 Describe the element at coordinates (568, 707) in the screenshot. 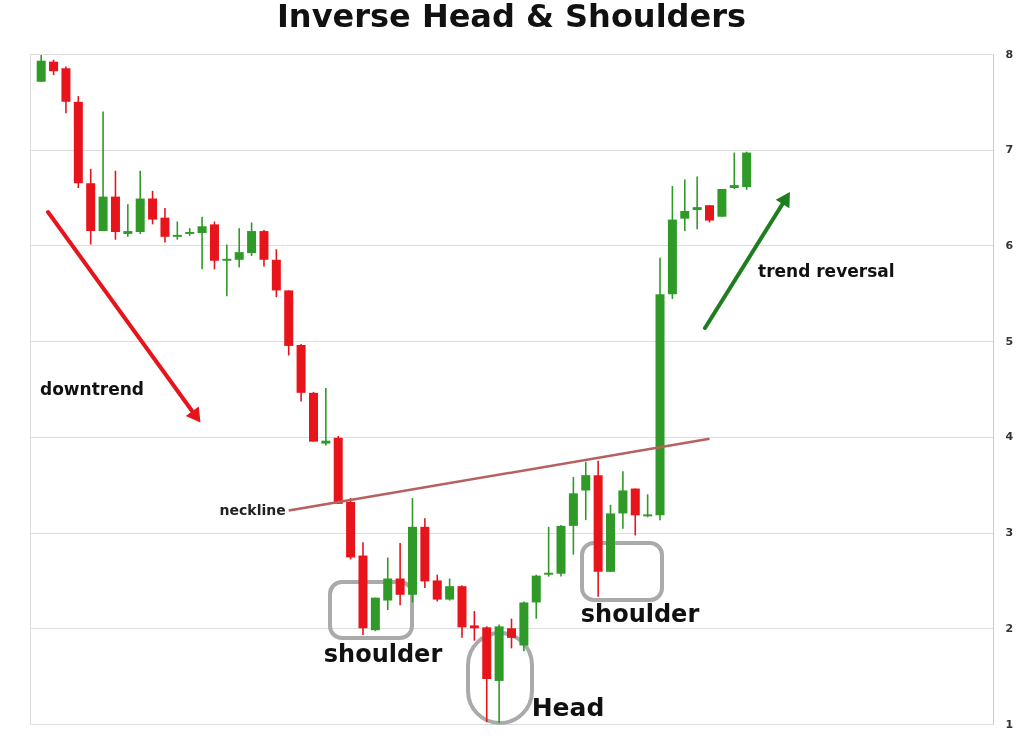

I see `annotation: Head` at that location.